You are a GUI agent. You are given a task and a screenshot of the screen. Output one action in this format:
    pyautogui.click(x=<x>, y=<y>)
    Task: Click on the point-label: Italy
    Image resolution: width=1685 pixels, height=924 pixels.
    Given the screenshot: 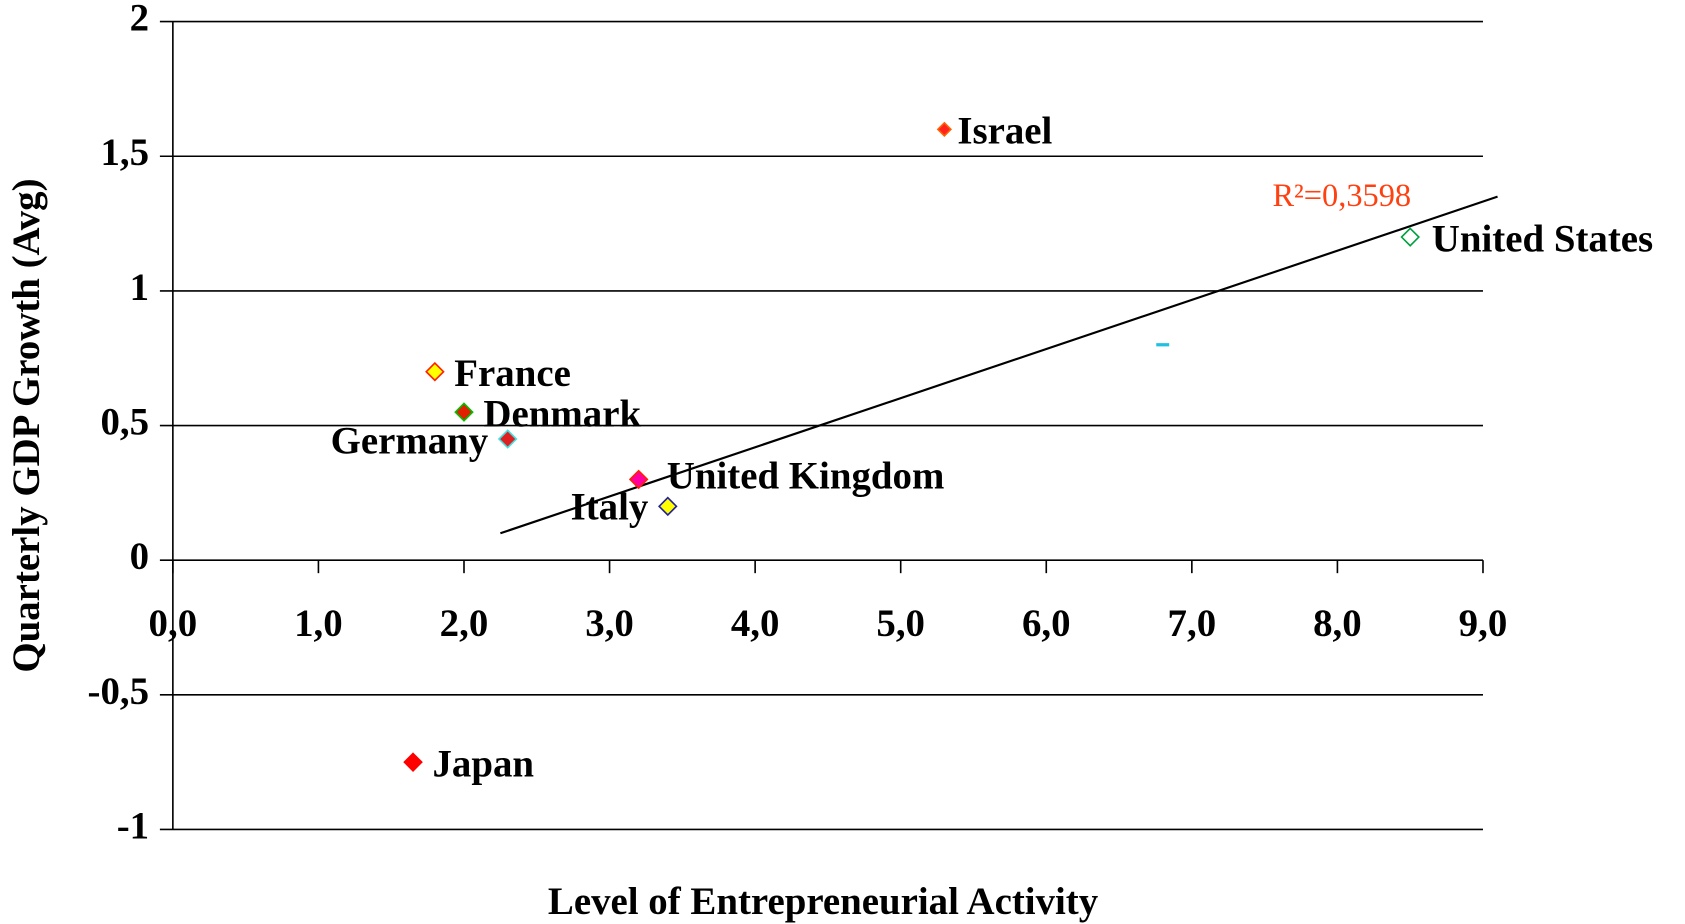 What is the action you would take?
    pyautogui.click(x=610, y=507)
    